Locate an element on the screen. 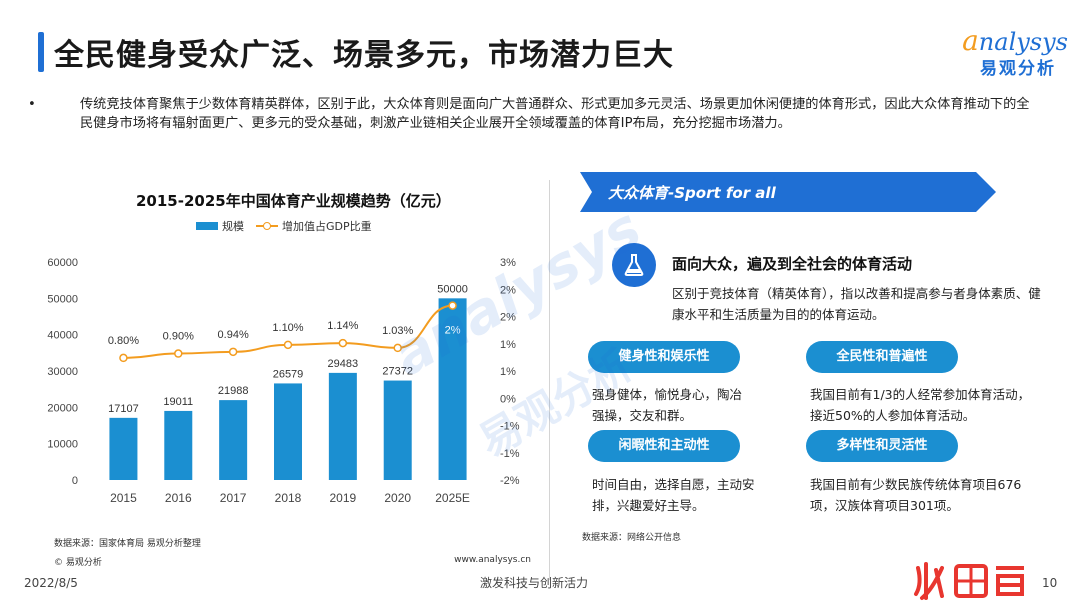 The height and width of the screenshot is (608, 1080). gdp-share-label: 1.14% is located at coordinates (342, 326).